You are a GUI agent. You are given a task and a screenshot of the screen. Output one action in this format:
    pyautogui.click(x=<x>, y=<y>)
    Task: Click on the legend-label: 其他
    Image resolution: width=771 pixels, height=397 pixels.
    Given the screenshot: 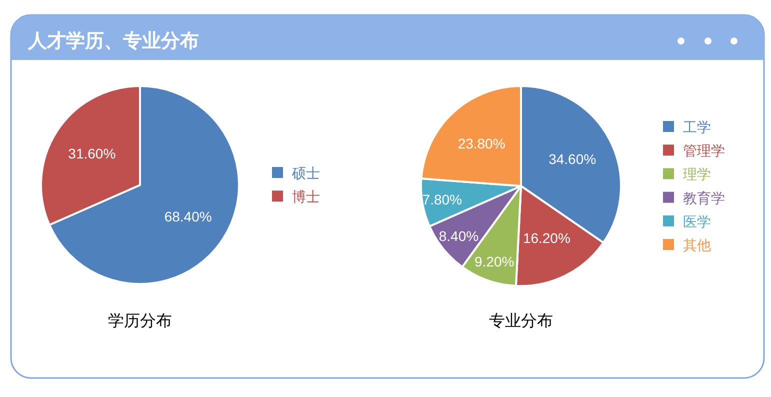 What is the action you would take?
    pyautogui.click(x=697, y=245)
    